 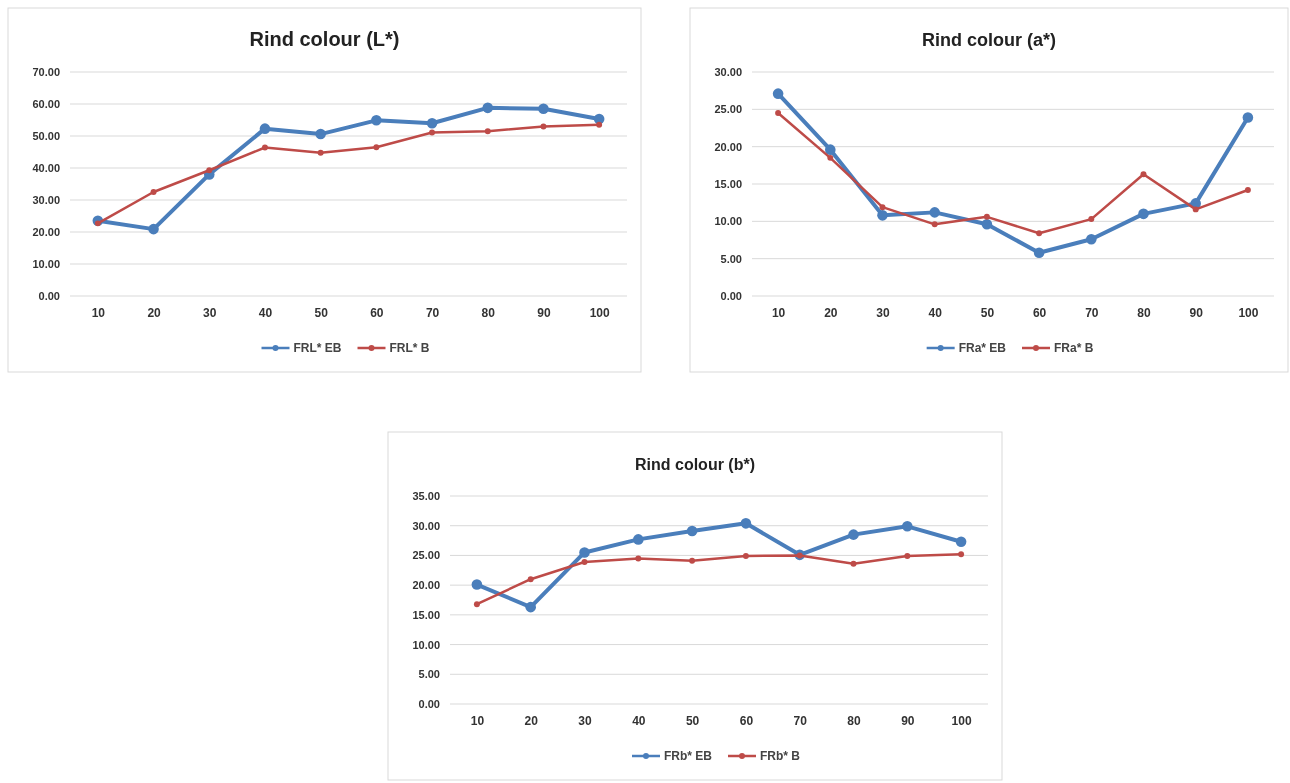 I want to click on y-tick-label: 5.00, so click(x=429, y=674).